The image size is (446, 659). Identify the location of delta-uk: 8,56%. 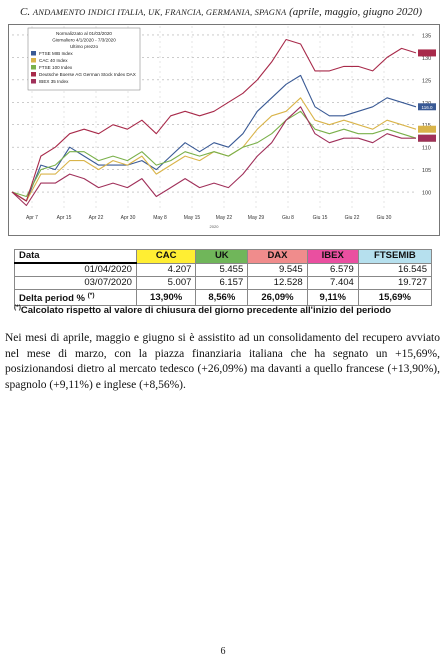
(222, 297).